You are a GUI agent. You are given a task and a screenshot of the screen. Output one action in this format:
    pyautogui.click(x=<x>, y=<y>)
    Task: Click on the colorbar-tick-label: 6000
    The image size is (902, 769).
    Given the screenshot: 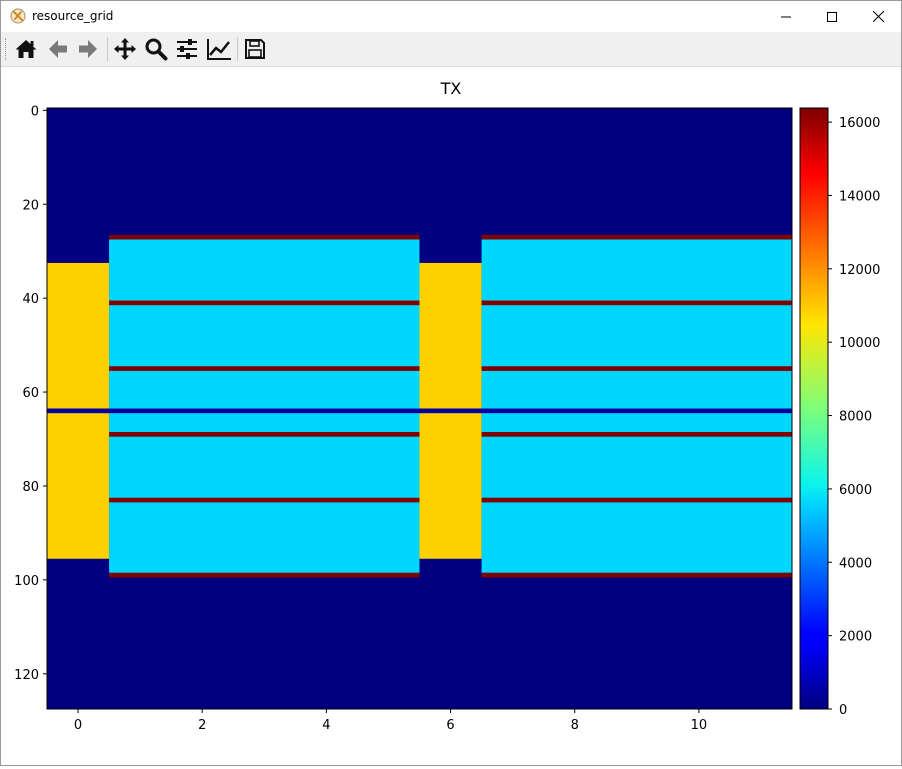 What is the action you would take?
    pyautogui.click(x=855, y=490)
    